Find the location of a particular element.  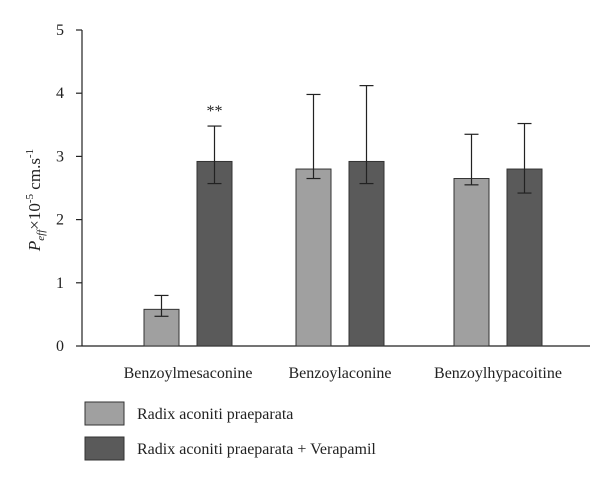

y-axis-label-unit-exponent: -1 is located at coordinates (30, 153).